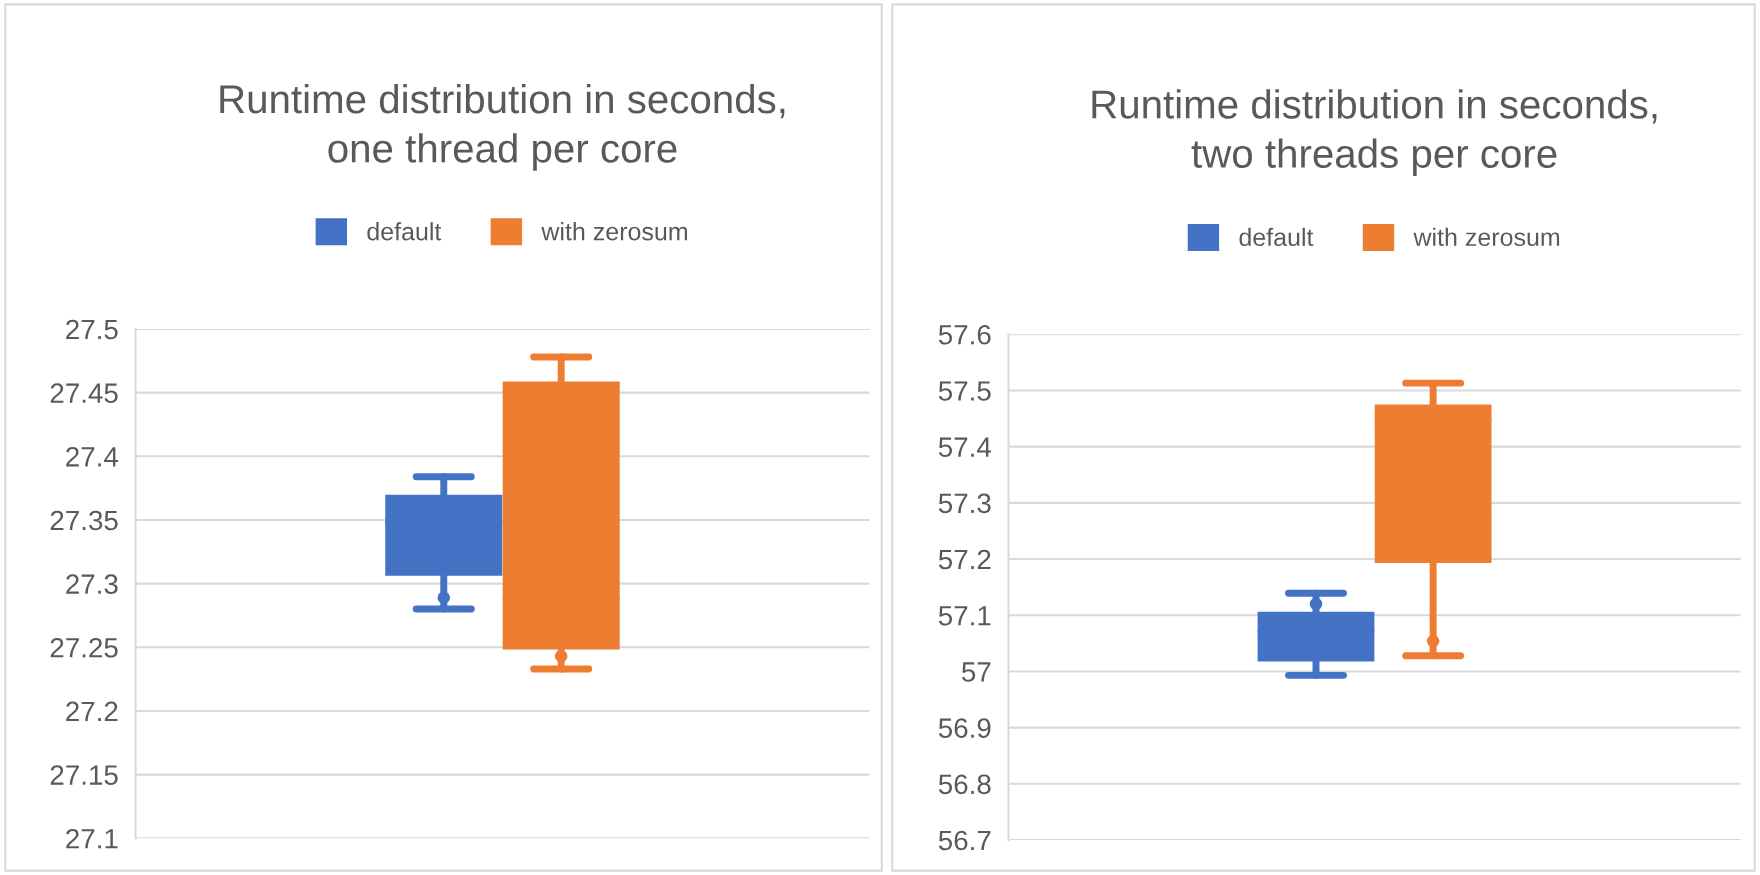 The height and width of the screenshot is (875, 1760). Describe the element at coordinates (964, 503) in the screenshot. I see `y-tick-label: 57.3` at that location.